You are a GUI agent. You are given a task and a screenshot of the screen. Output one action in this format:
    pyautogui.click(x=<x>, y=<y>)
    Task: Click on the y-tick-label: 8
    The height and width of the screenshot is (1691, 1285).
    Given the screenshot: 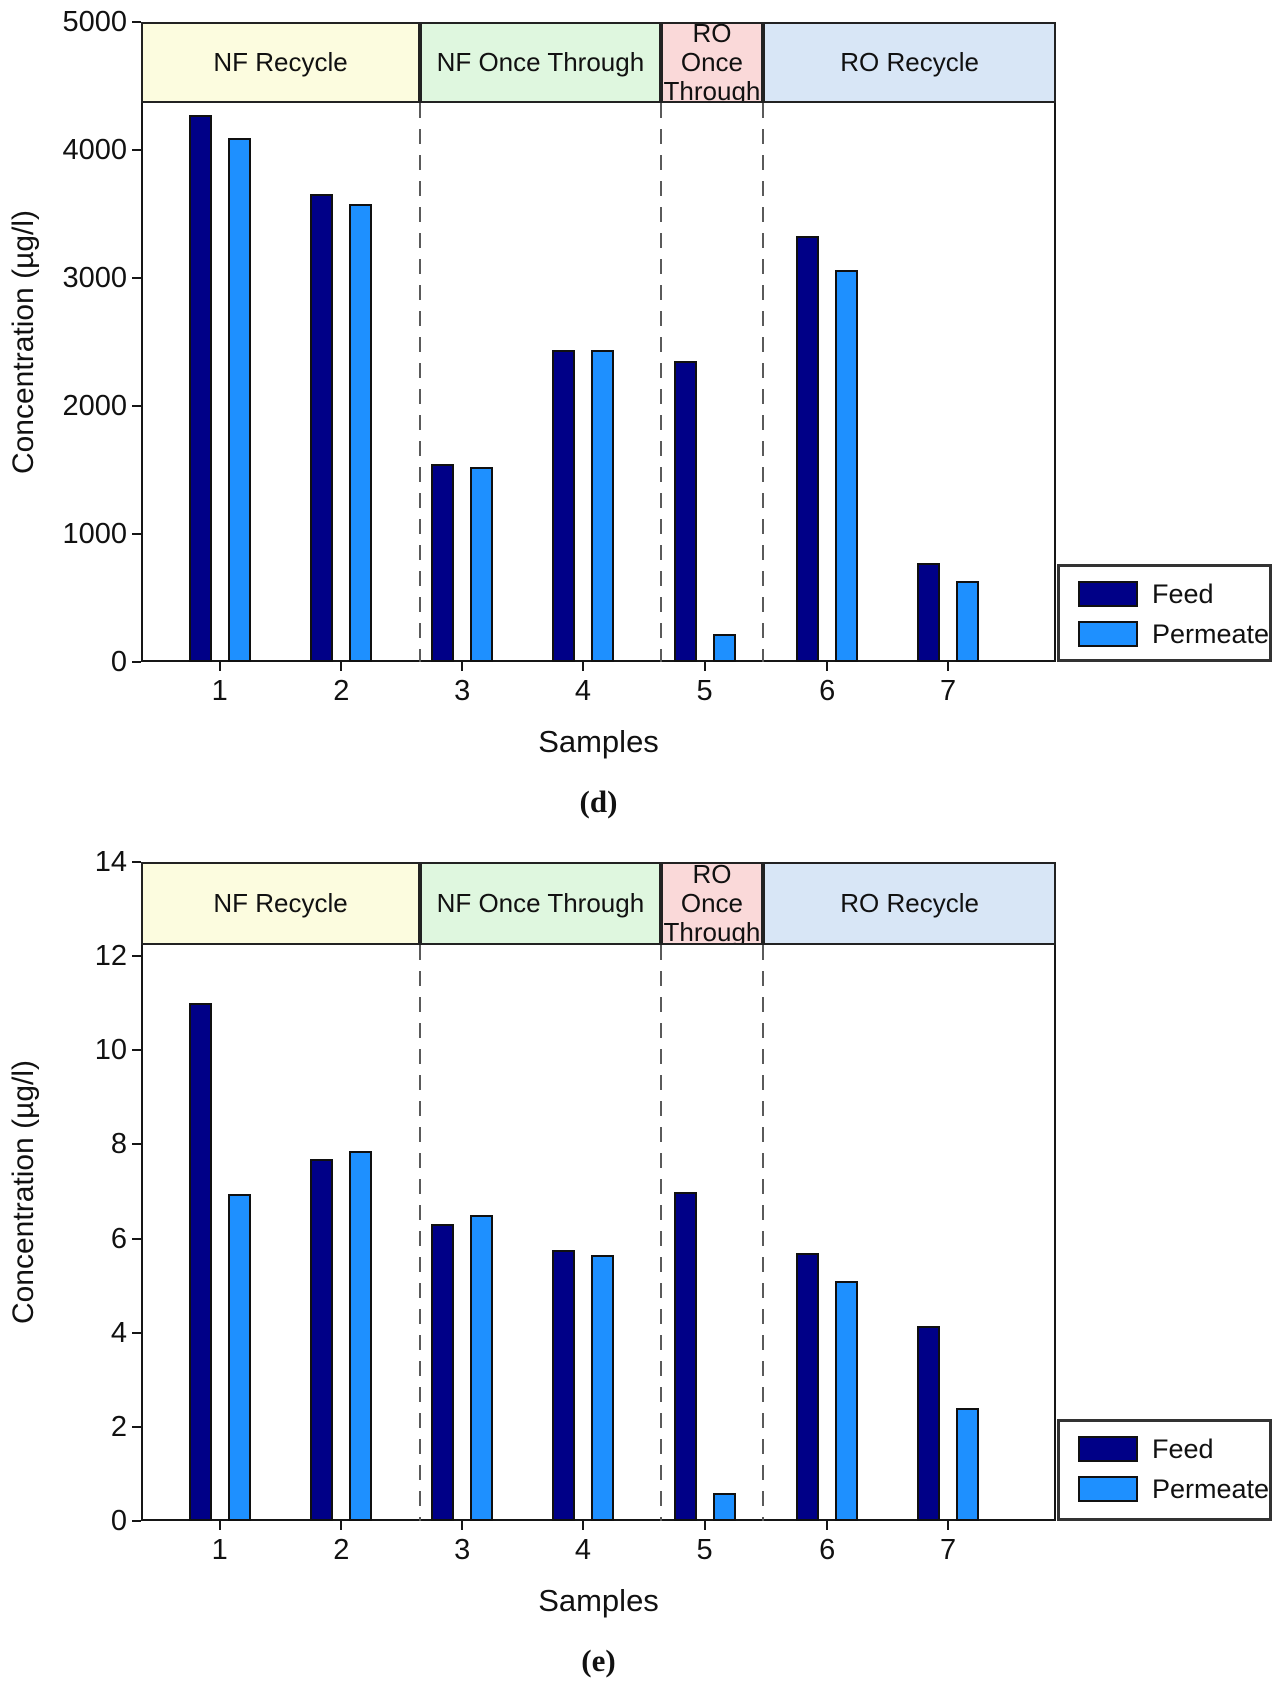 What is the action you would take?
    pyautogui.click(x=118, y=1144)
    